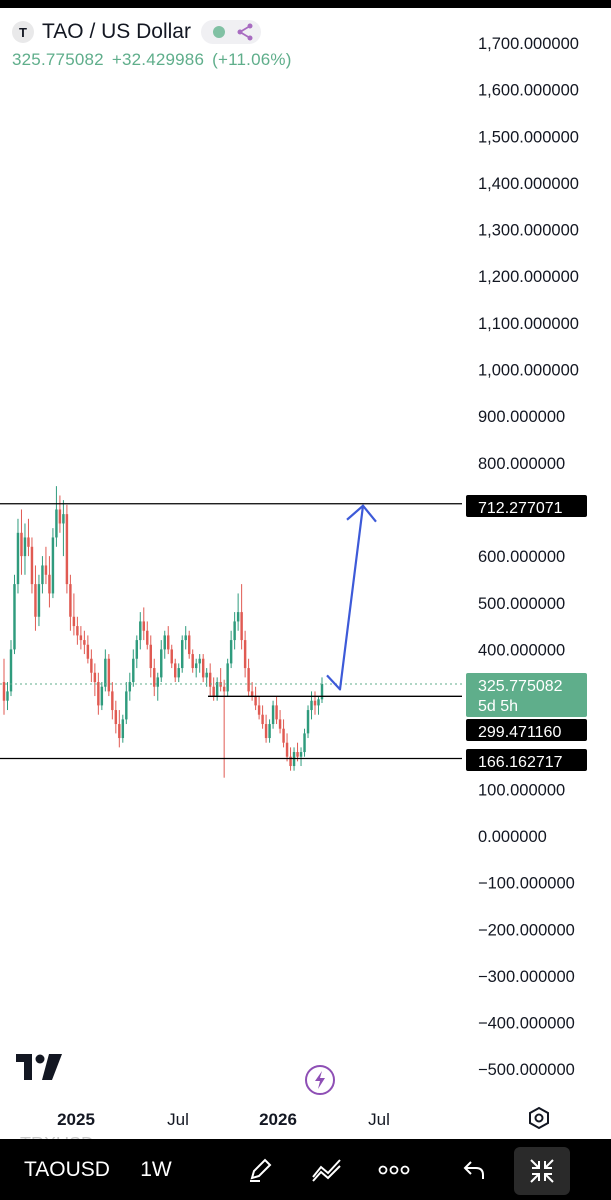 This screenshot has height=1200, width=611. What do you see at coordinates (327, 1169) in the screenshot?
I see `indicators-button` at bounding box center [327, 1169].